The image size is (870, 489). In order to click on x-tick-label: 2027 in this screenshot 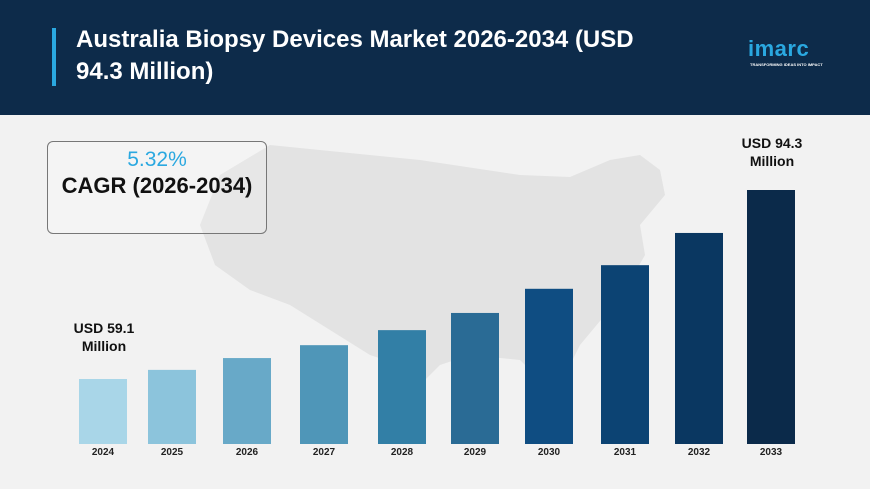, I will do `click(324, 452)`.